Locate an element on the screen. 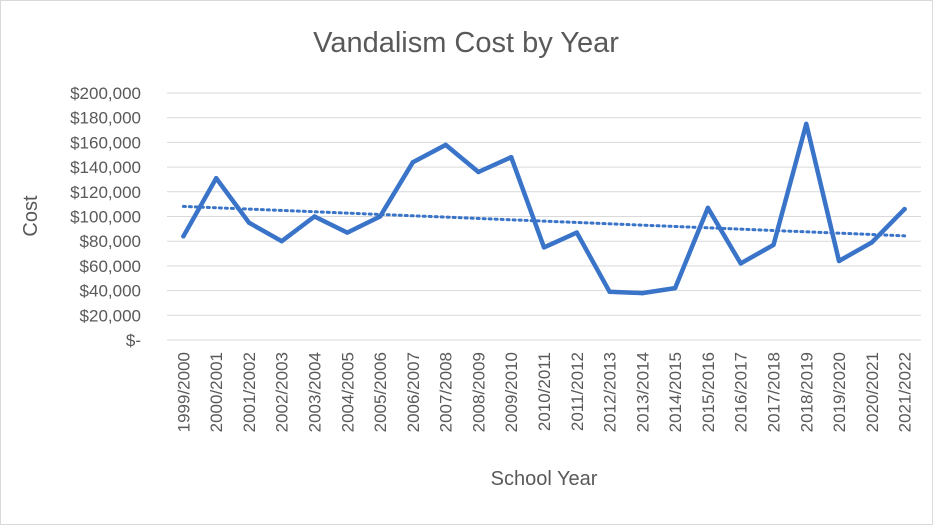  x-tick-label: 2005/2006 is located at coordinates (380, 392).